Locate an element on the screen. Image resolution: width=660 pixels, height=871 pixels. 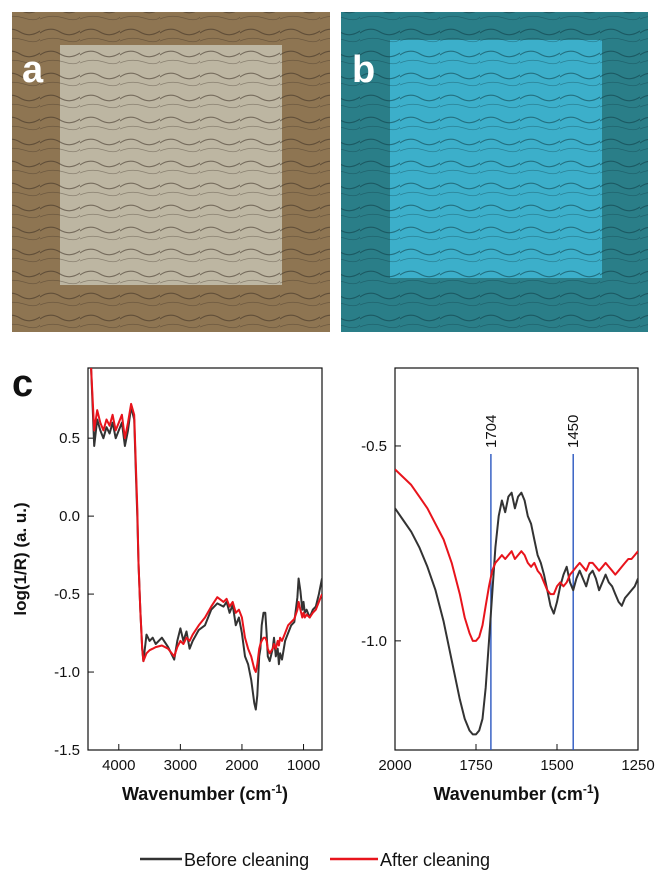
y-axis-label: log(1/R) (a. u.) is located at coordinates (20, 558).